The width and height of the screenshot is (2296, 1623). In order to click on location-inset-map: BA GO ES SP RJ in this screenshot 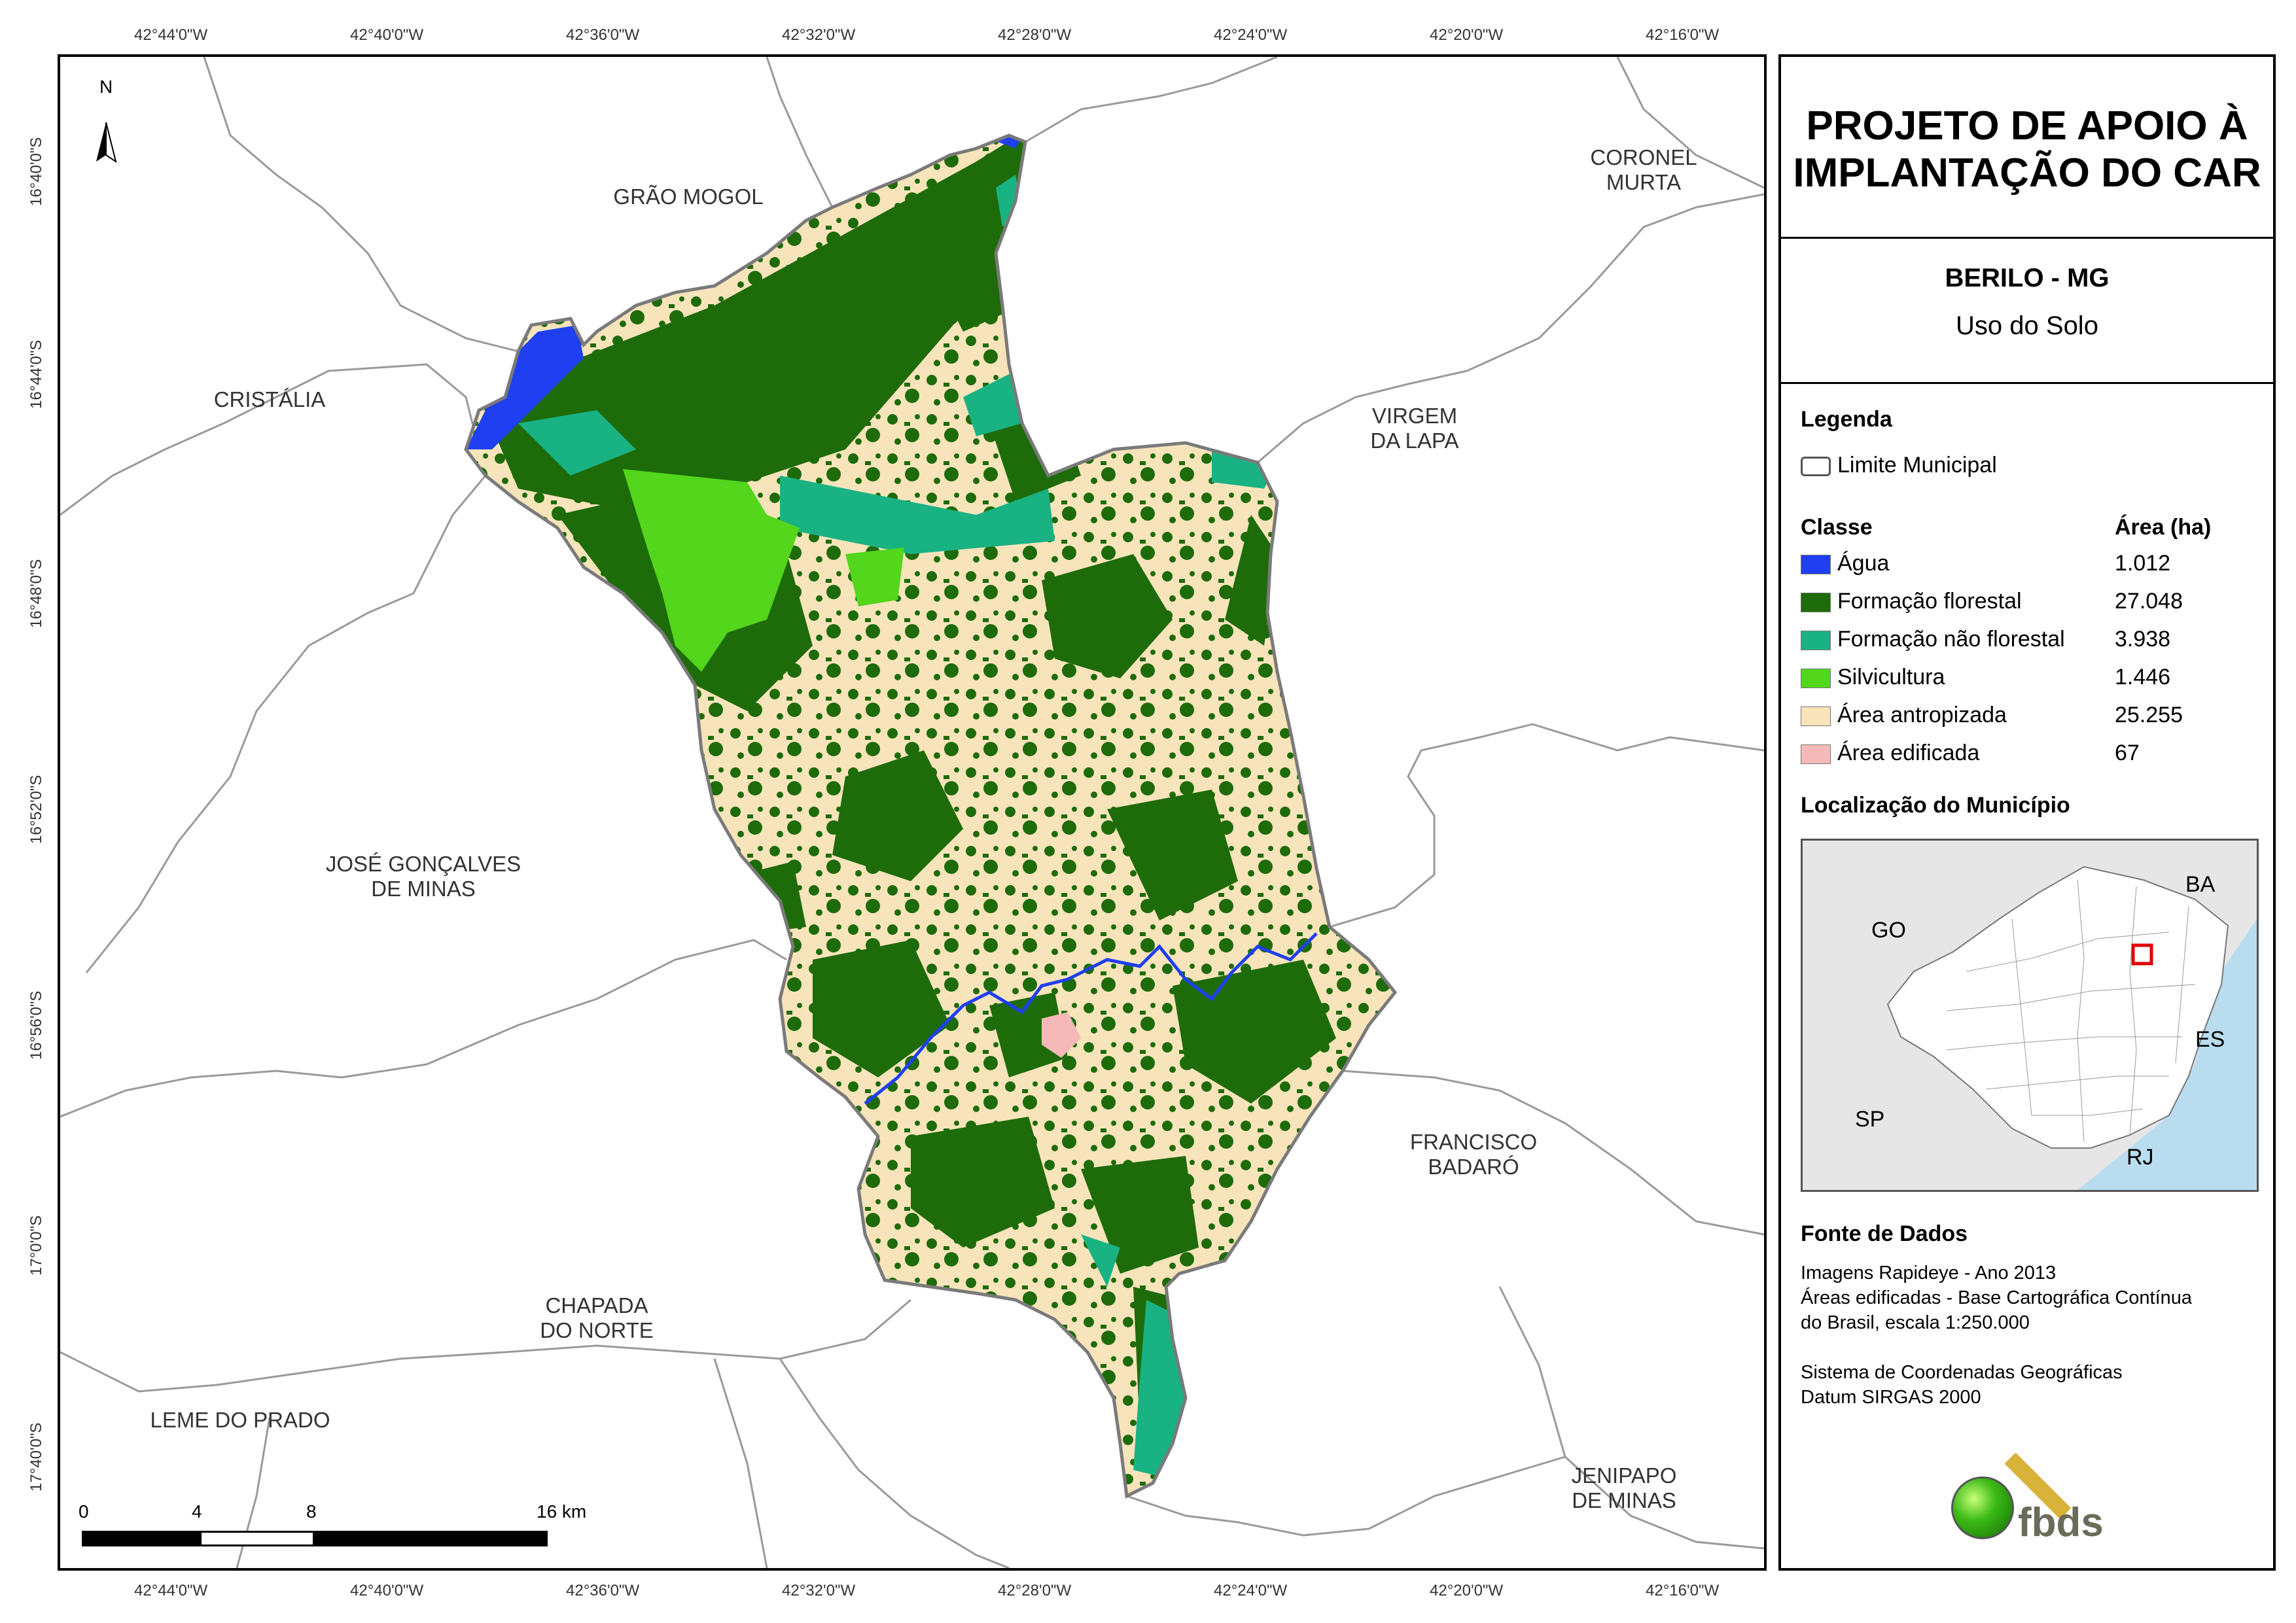, I will do `click(2030, 1015)`.